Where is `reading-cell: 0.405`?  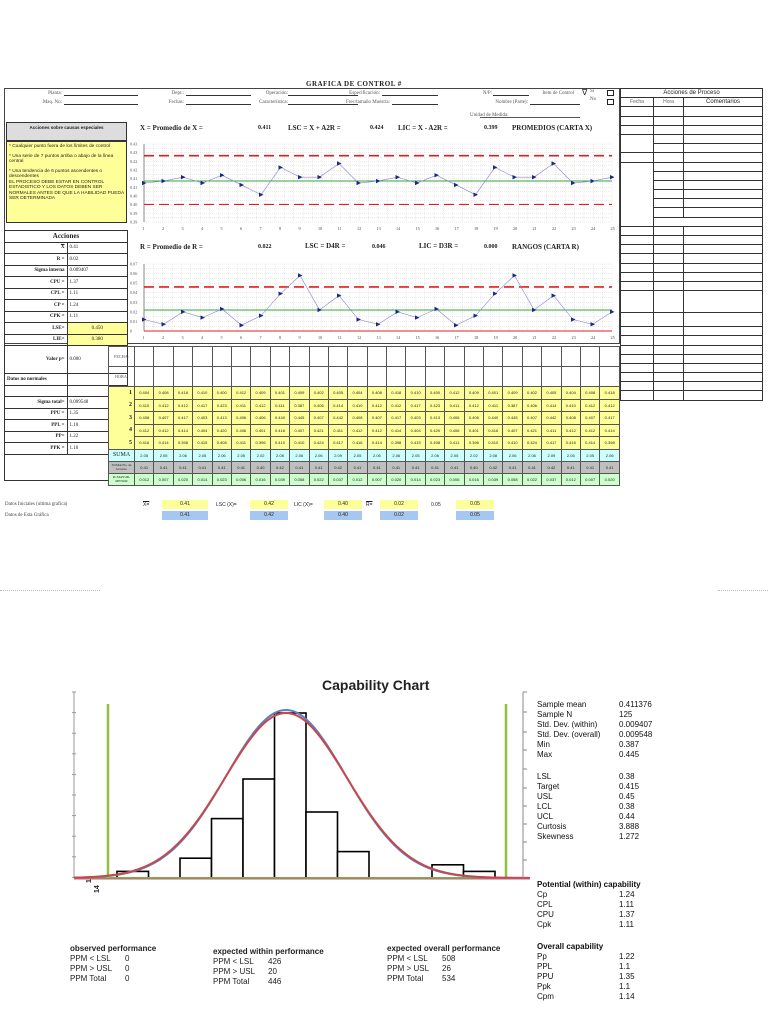 reading-cell: 0.405 is located at coordinates (338, 393).